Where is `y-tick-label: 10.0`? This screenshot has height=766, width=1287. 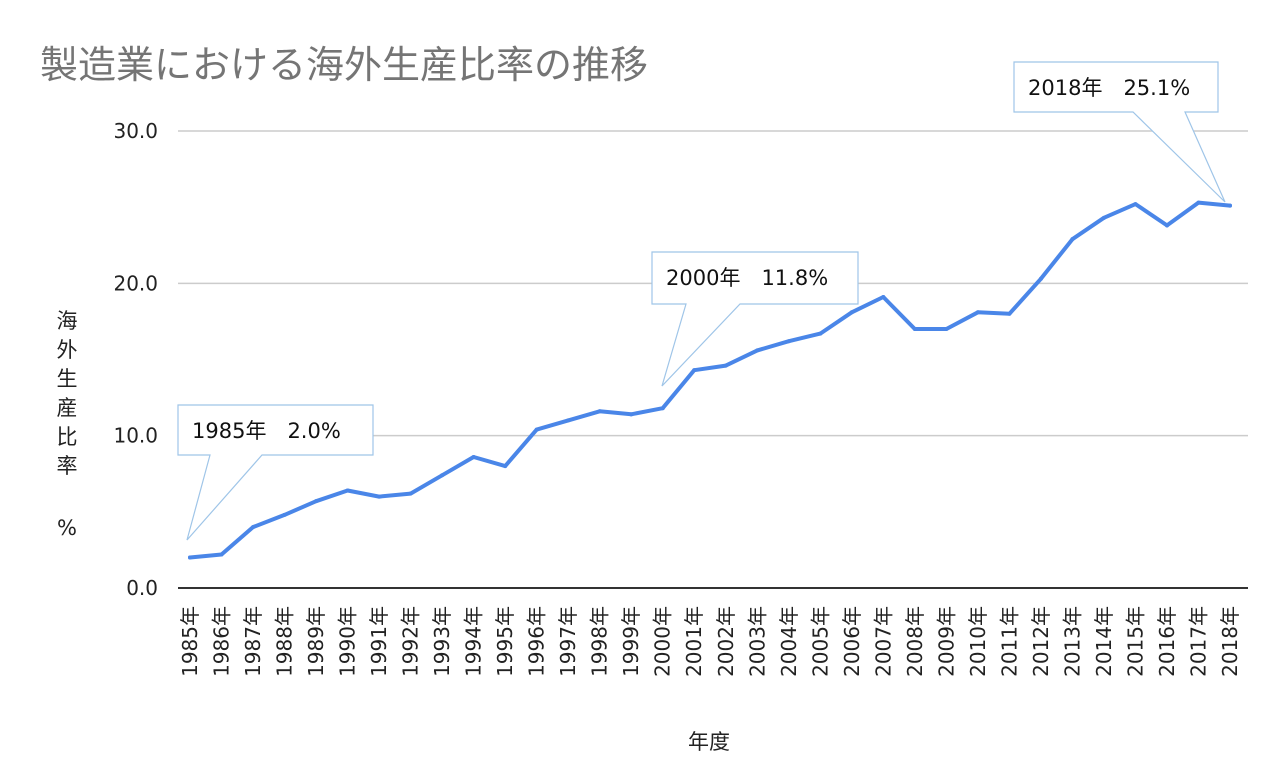 y-tick-label: 10.0 is located at coordinates (135, 436).